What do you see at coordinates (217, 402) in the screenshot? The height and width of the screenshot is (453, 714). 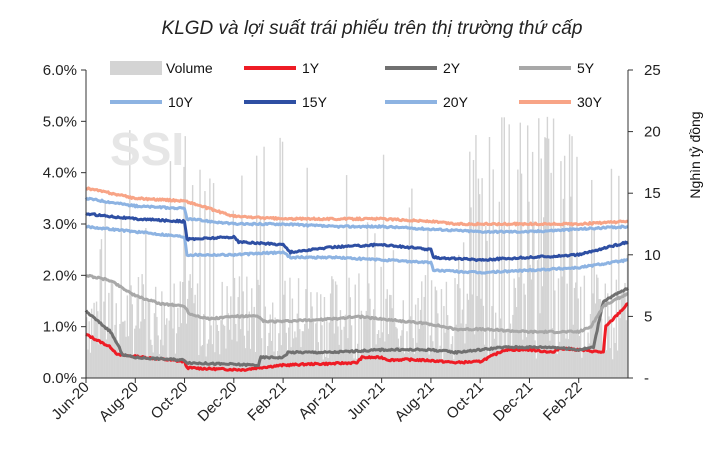 I see `x-tick-label: Dec-20` at bounding box center [217, 402].